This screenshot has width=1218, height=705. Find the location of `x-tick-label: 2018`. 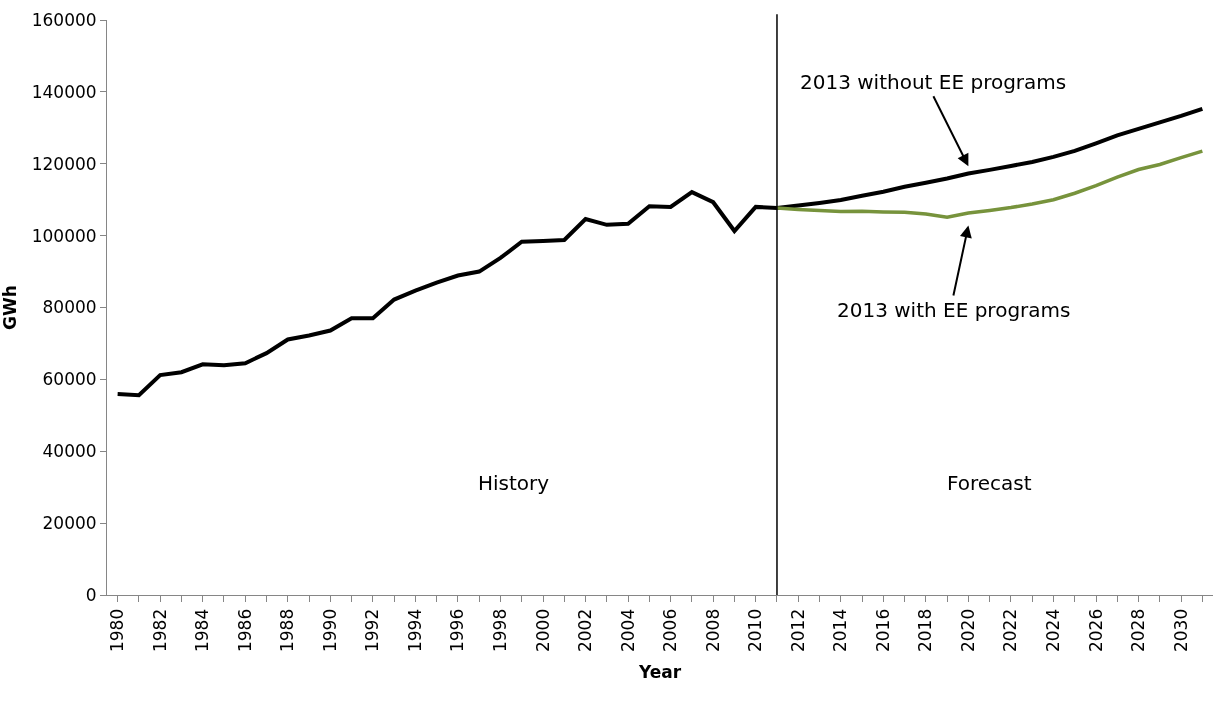

x-tick-label: 2018 is located at coordinates (925, 630).